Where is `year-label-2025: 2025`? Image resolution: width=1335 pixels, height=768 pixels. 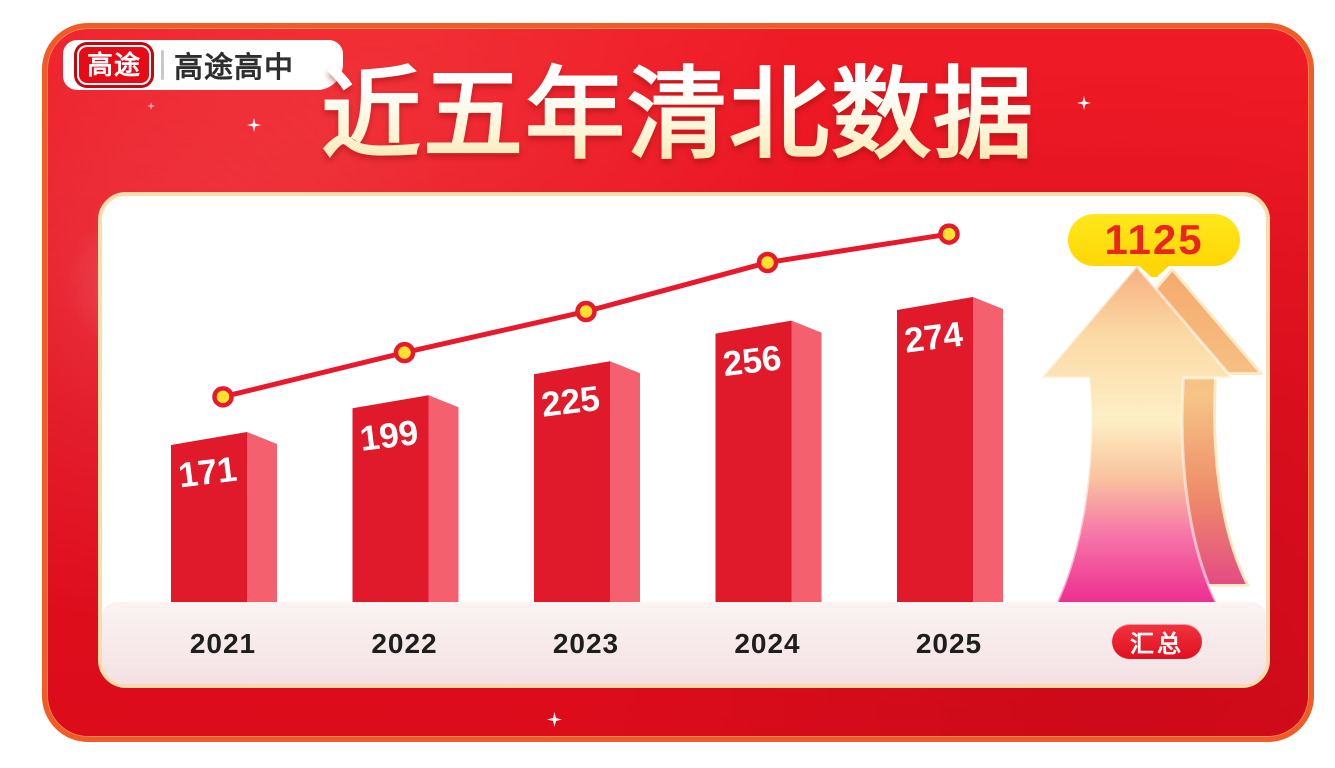
year-label-2025: 2025 is located at coordinates (949, 643).